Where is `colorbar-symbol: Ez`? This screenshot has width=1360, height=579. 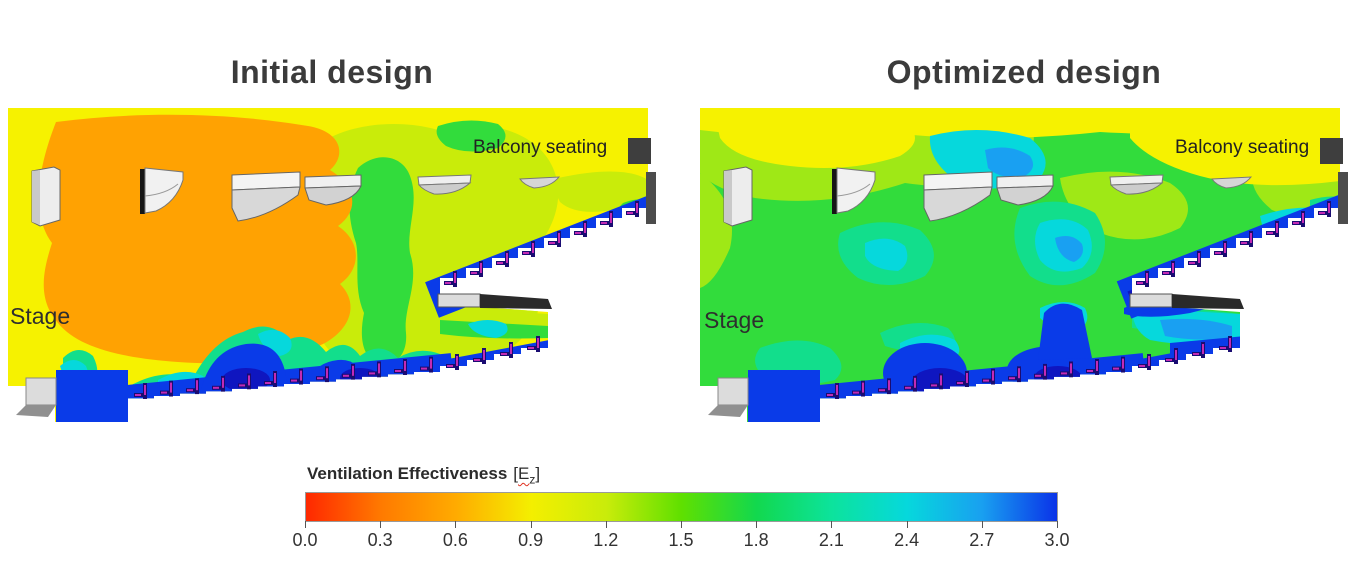 colorbar-symbol: Ez is located at coordinates (527, 475).